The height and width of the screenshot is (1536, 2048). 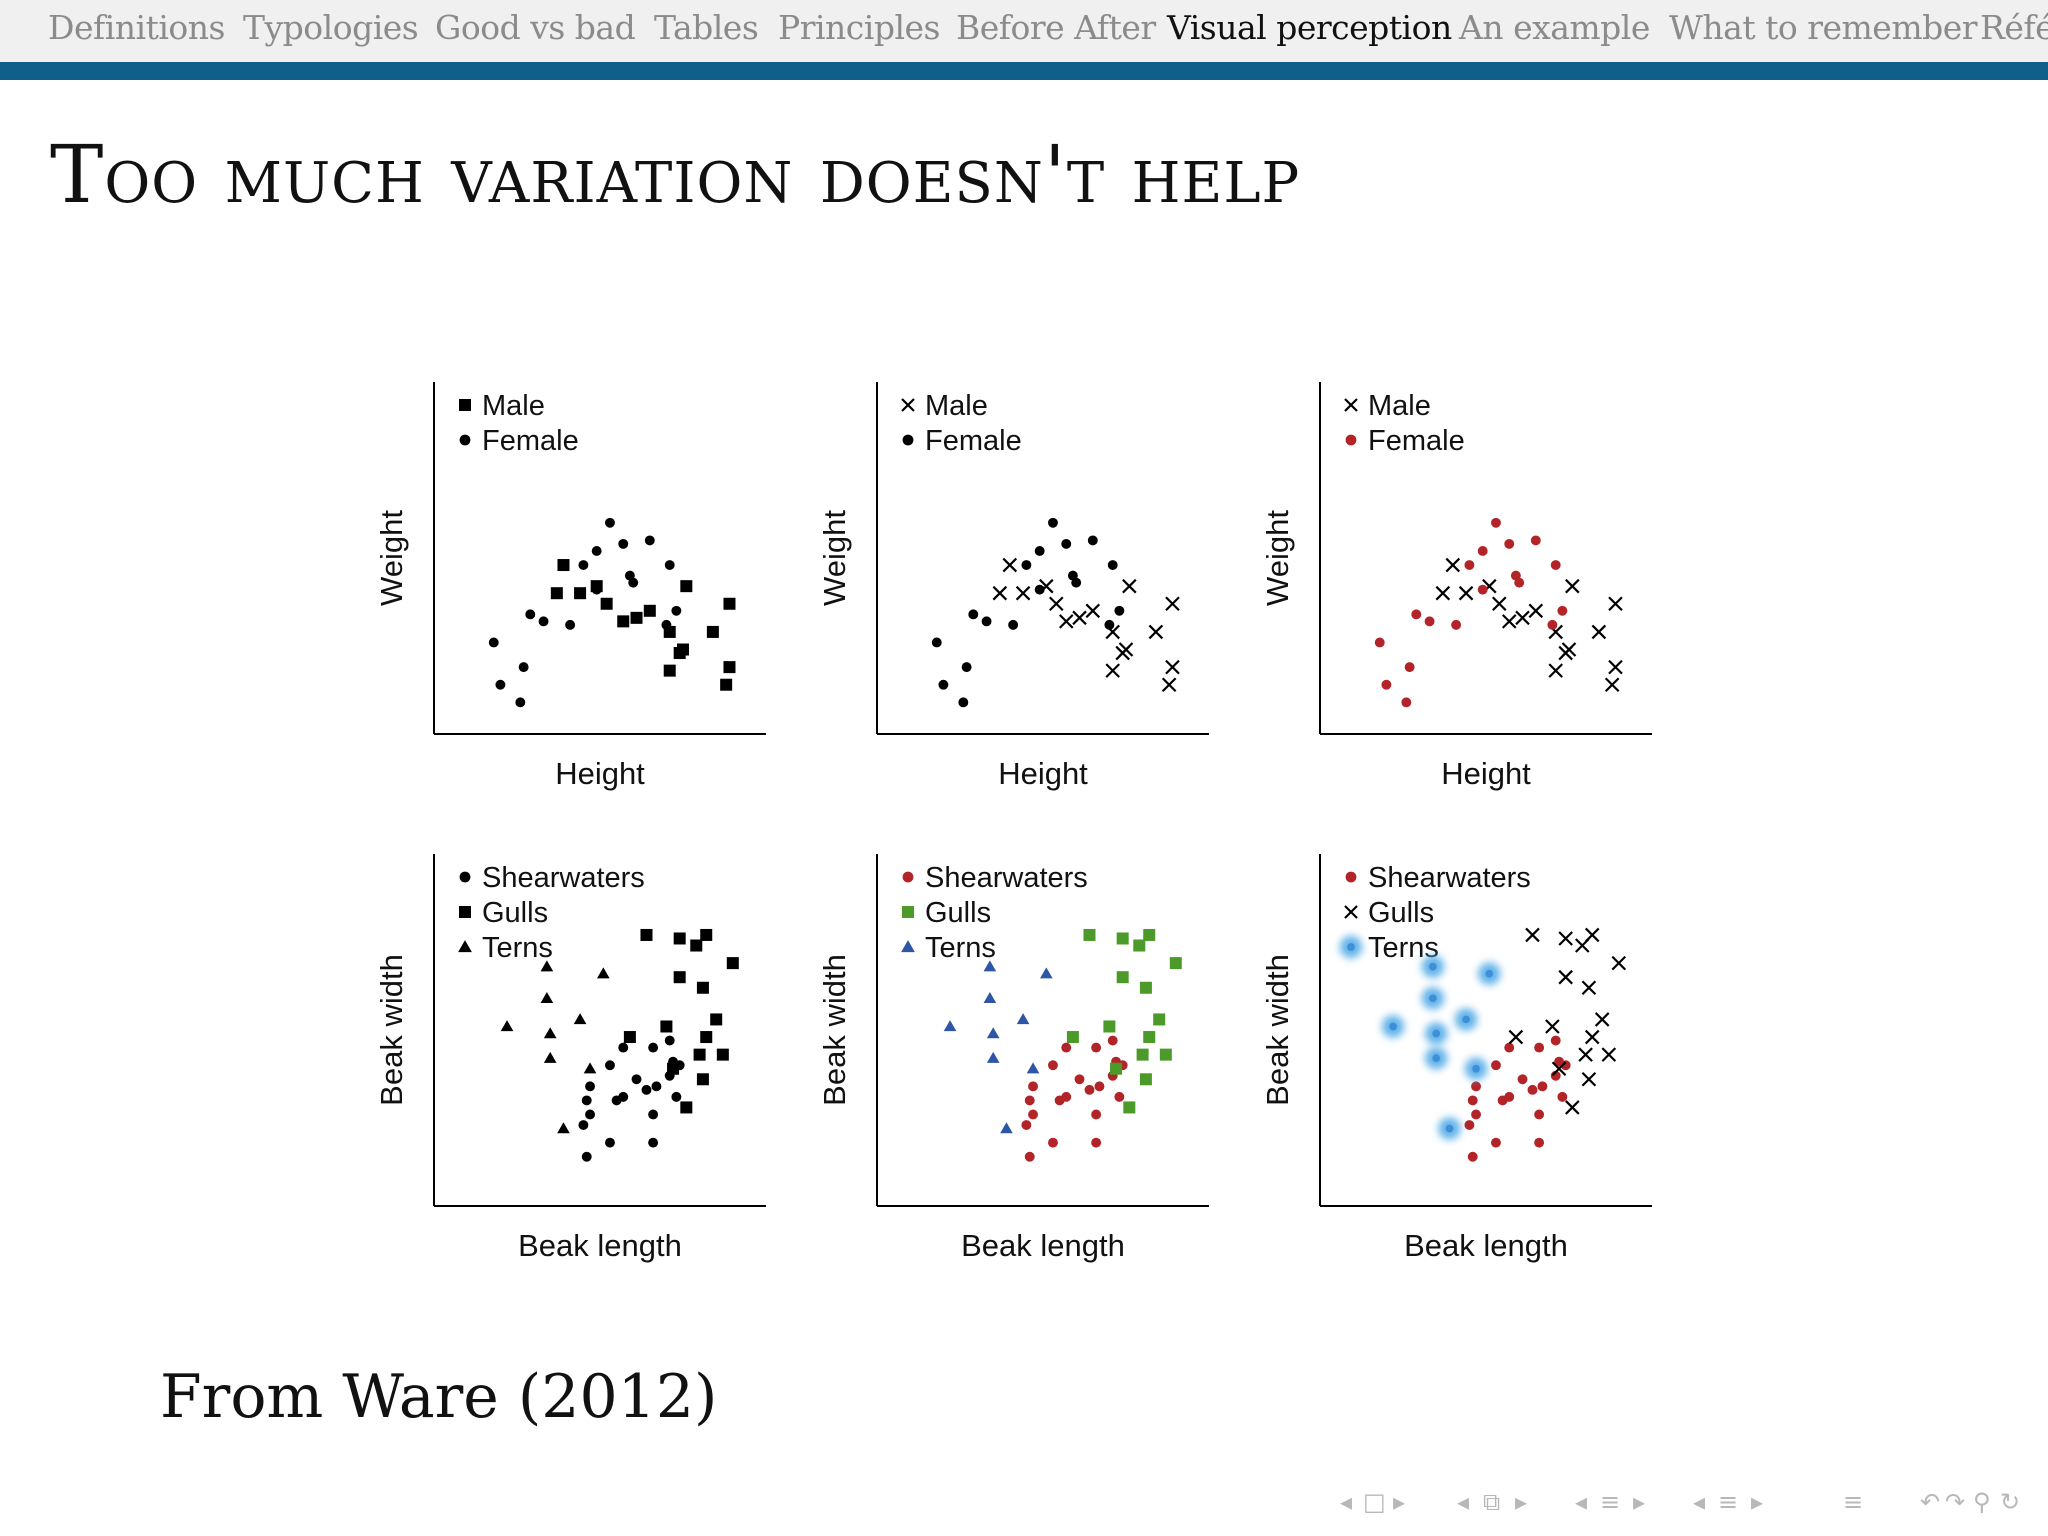 What do you see at coordinates (331, 27) in the screenshot?
I see `nav-item-typologies: Typologies` at bounding box center [331, 27].